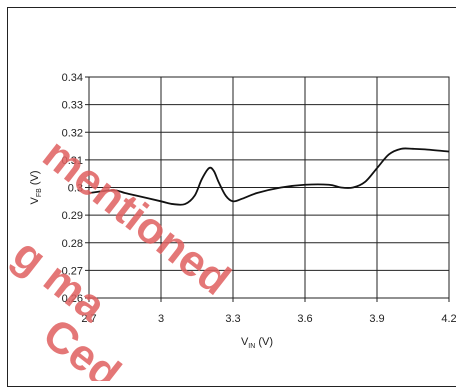  I want to click on x-tick-label: 4.2, so click(448, 319).